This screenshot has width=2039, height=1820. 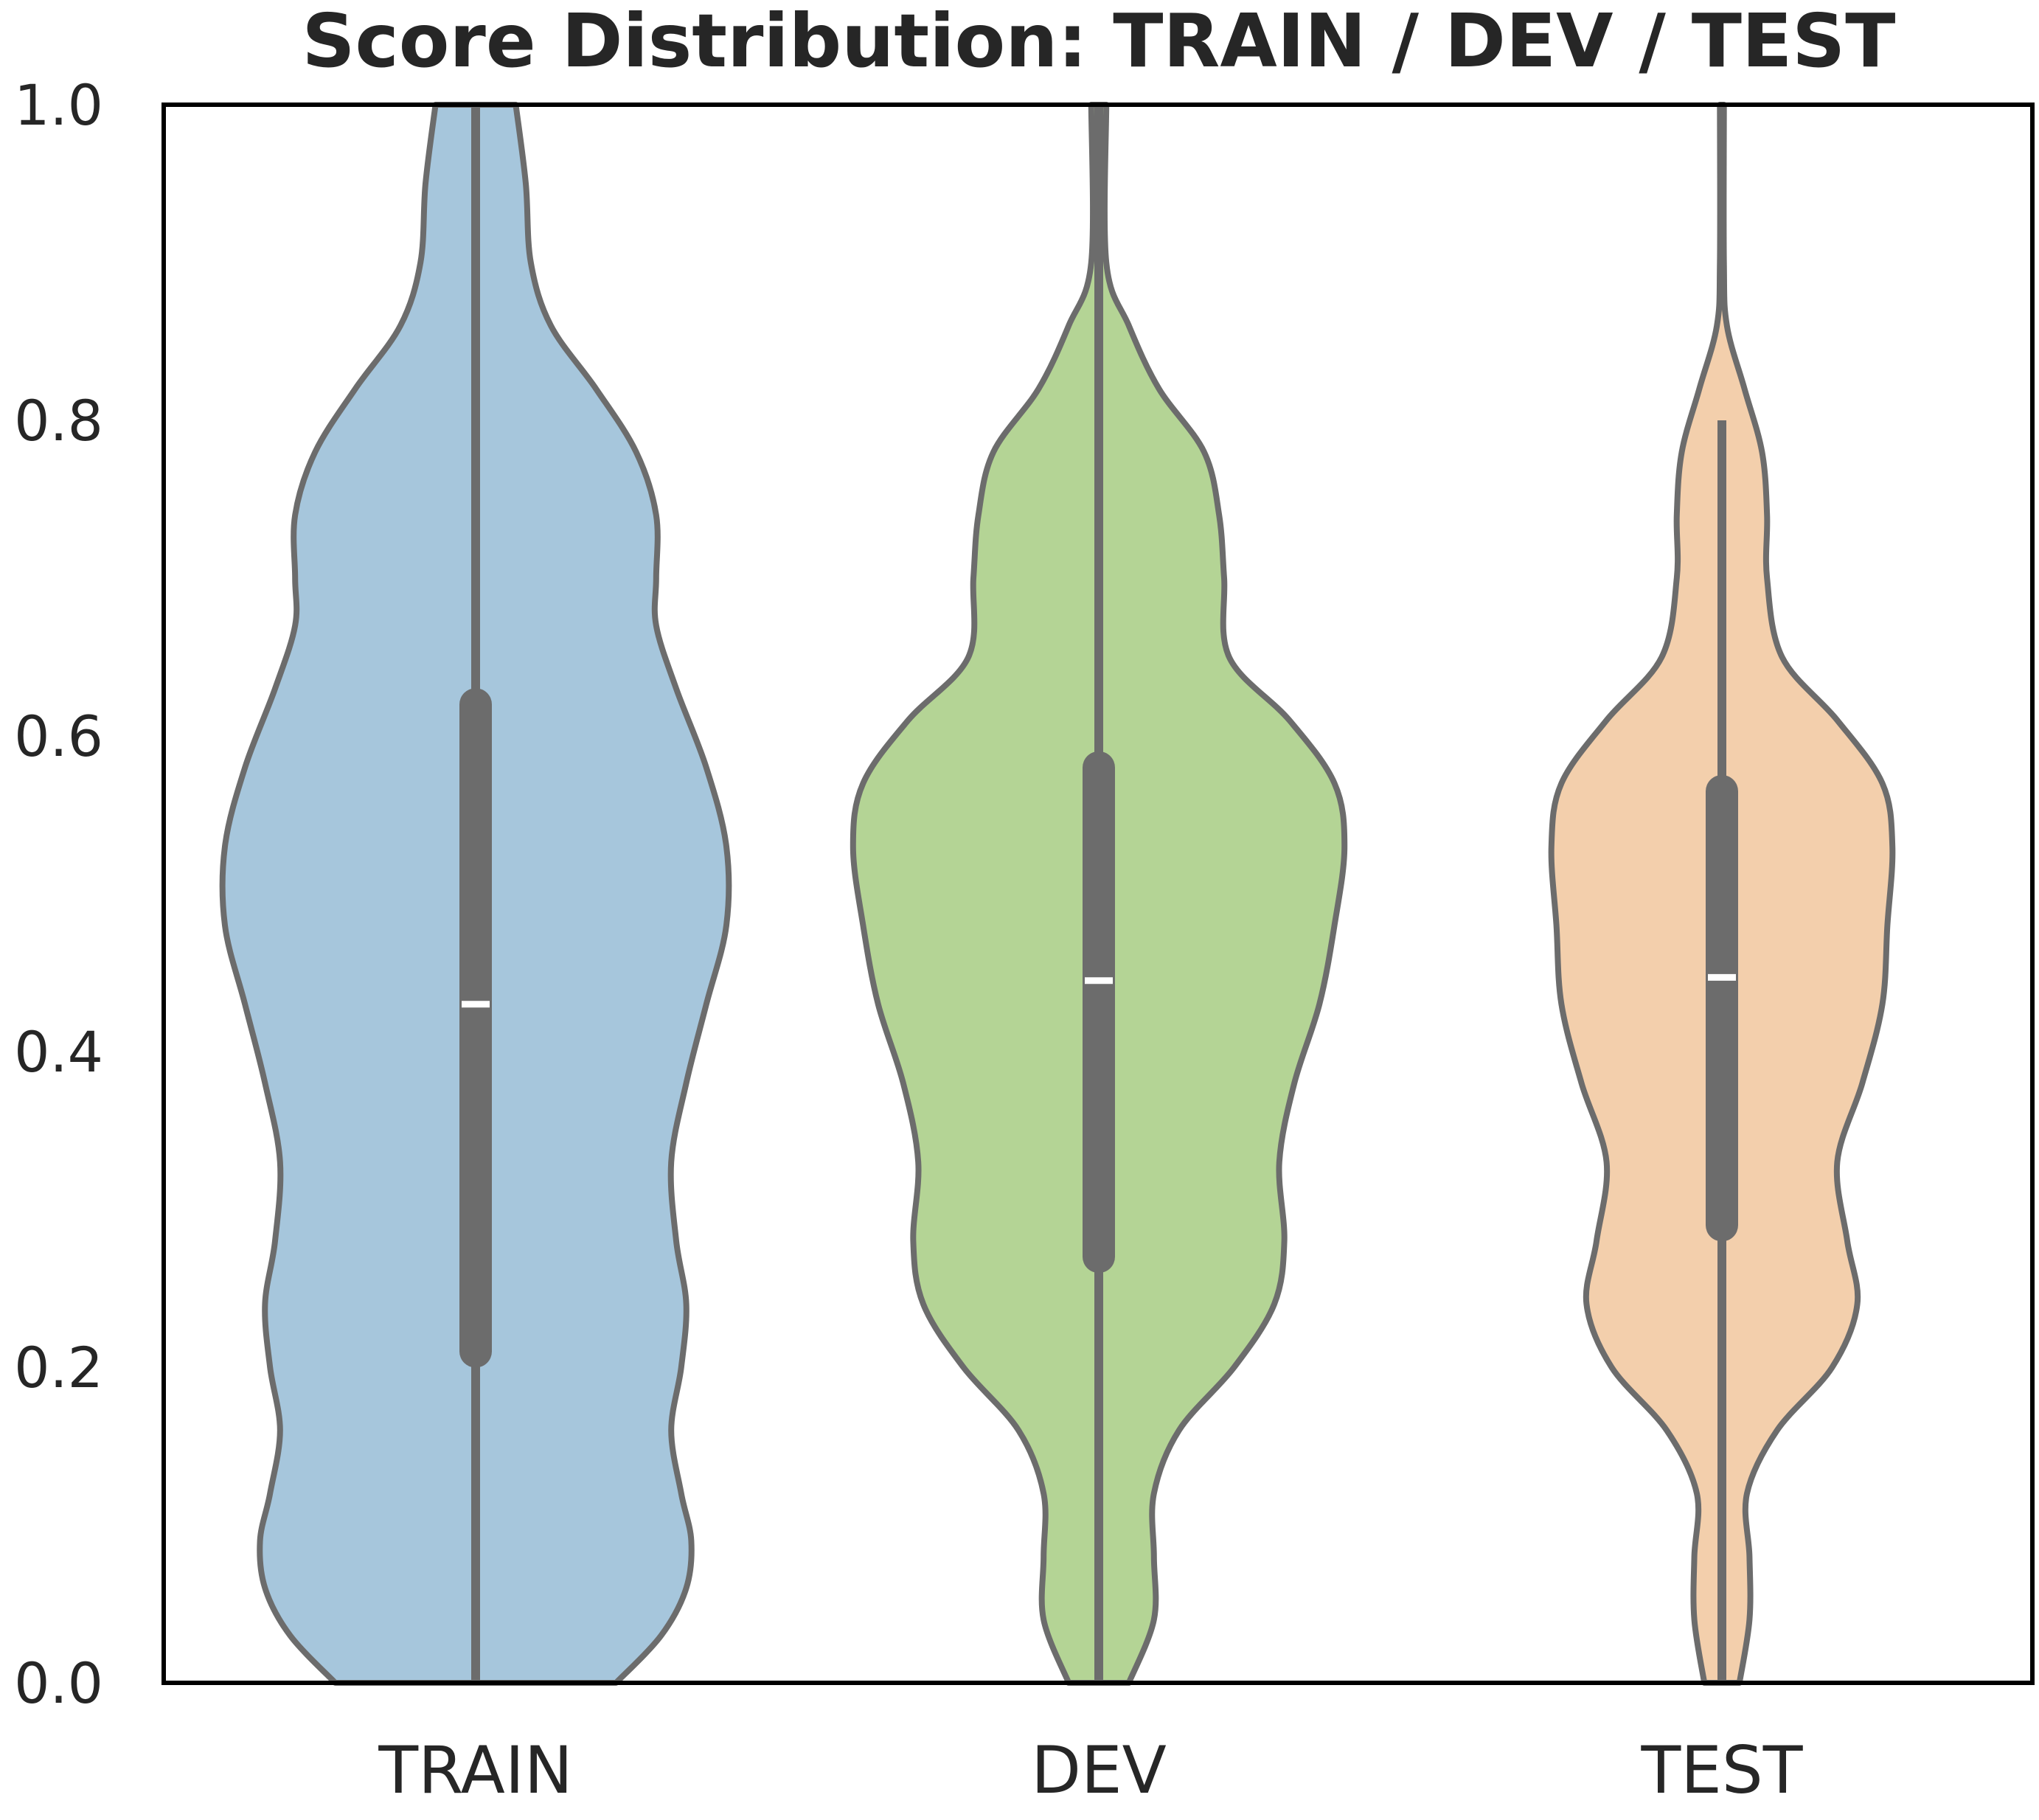 What do you see at coordinates (58, 1683) in the screenshot?
I see `y-tick-label: 0.0` at bounding box center [58, 1683].